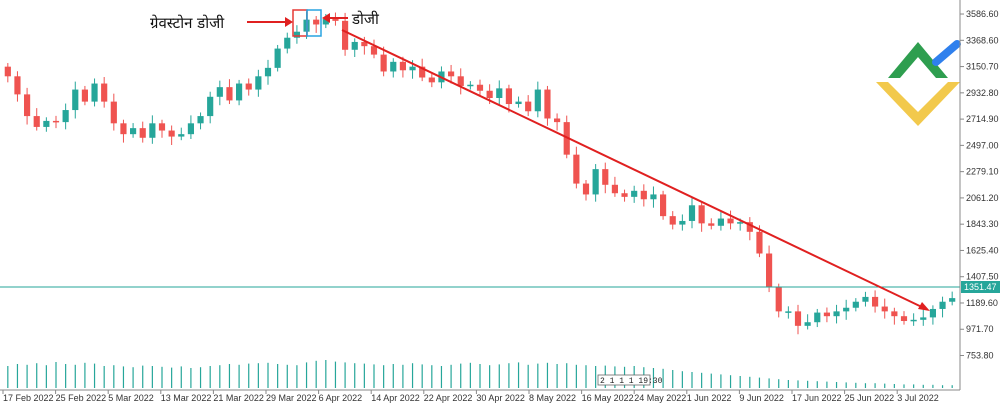 This screenshot has width=1000, height=405. Describe the element at coordinates (341, 398) in the screenshot. I see `x-tick-label: 6 Apr 2022` at that location.